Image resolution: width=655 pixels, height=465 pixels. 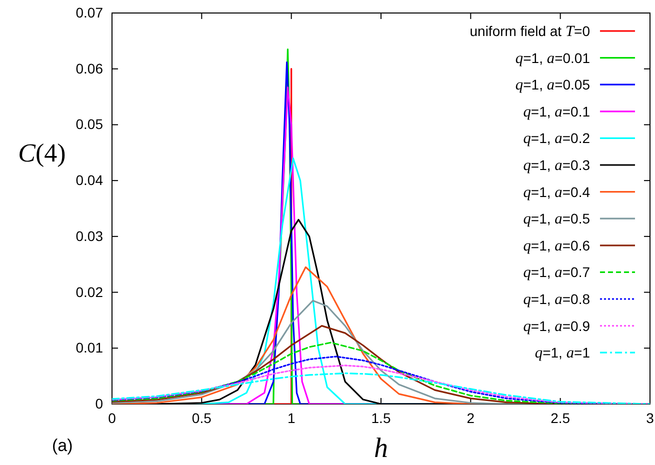 I want to click on legend-label: q=1, a=0.7, so click(x=556, y=273).